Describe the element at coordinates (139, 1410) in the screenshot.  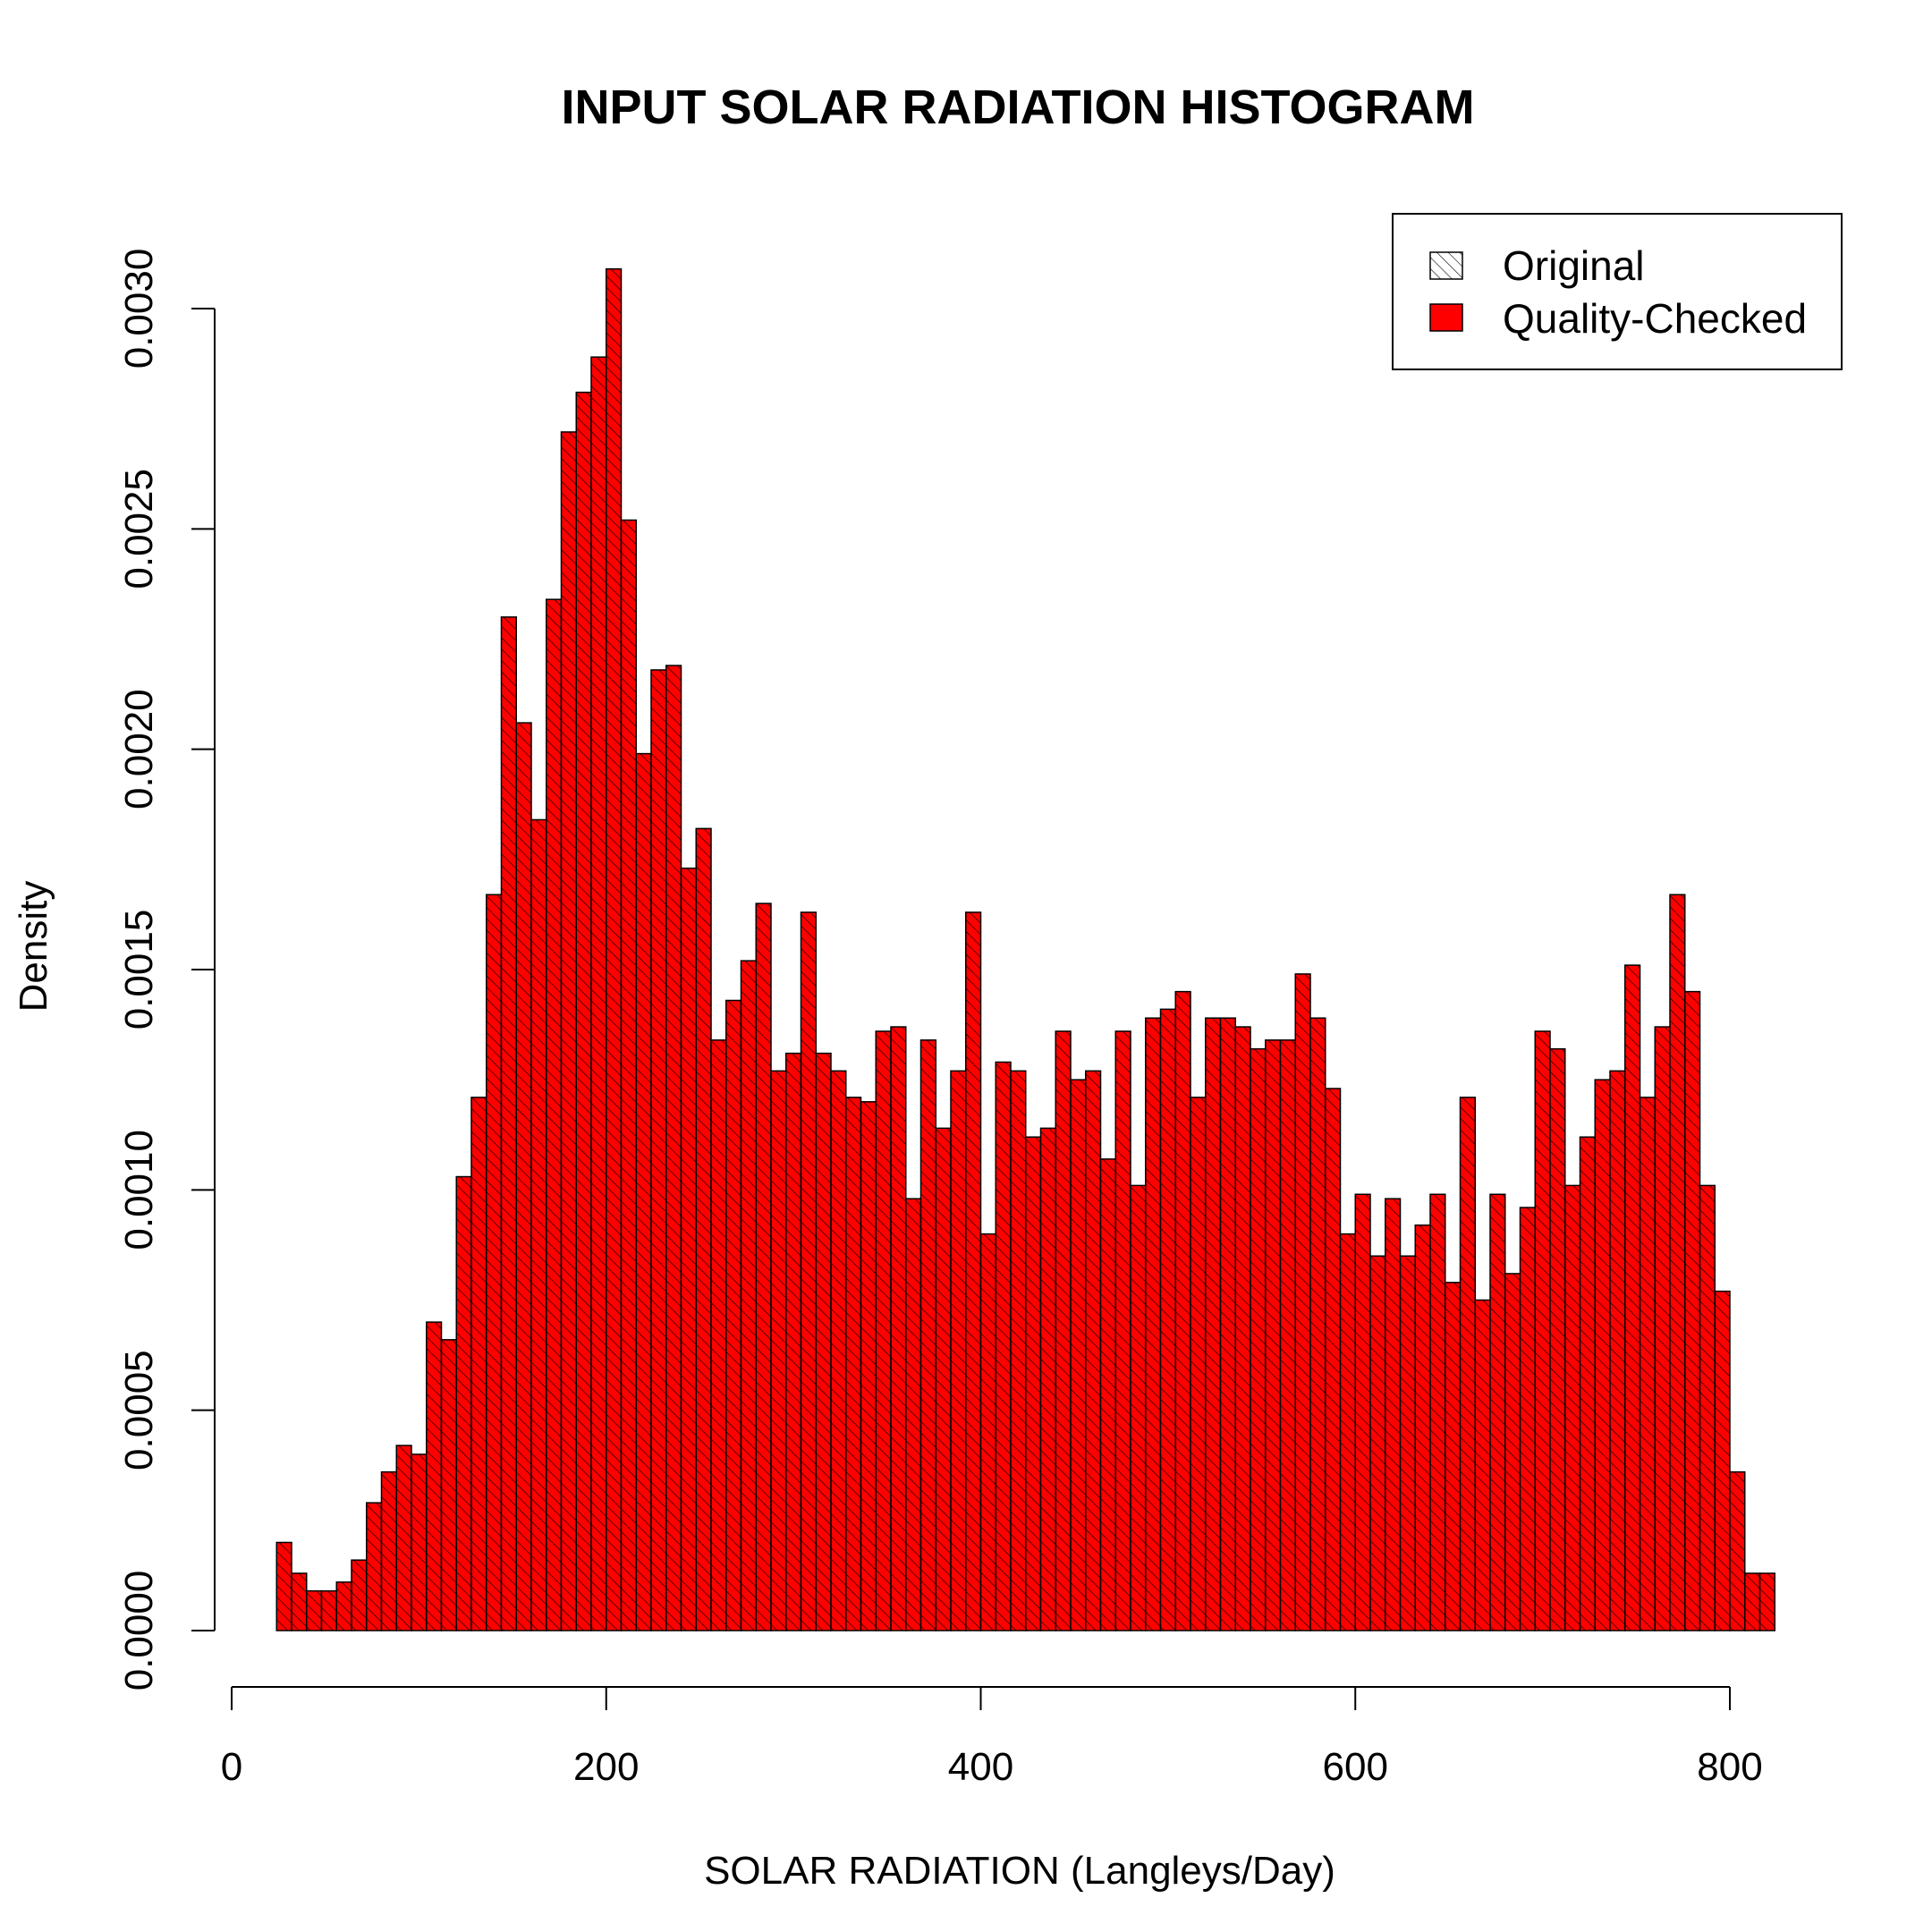
I see `y-tick-label: 0.0005` at that location.